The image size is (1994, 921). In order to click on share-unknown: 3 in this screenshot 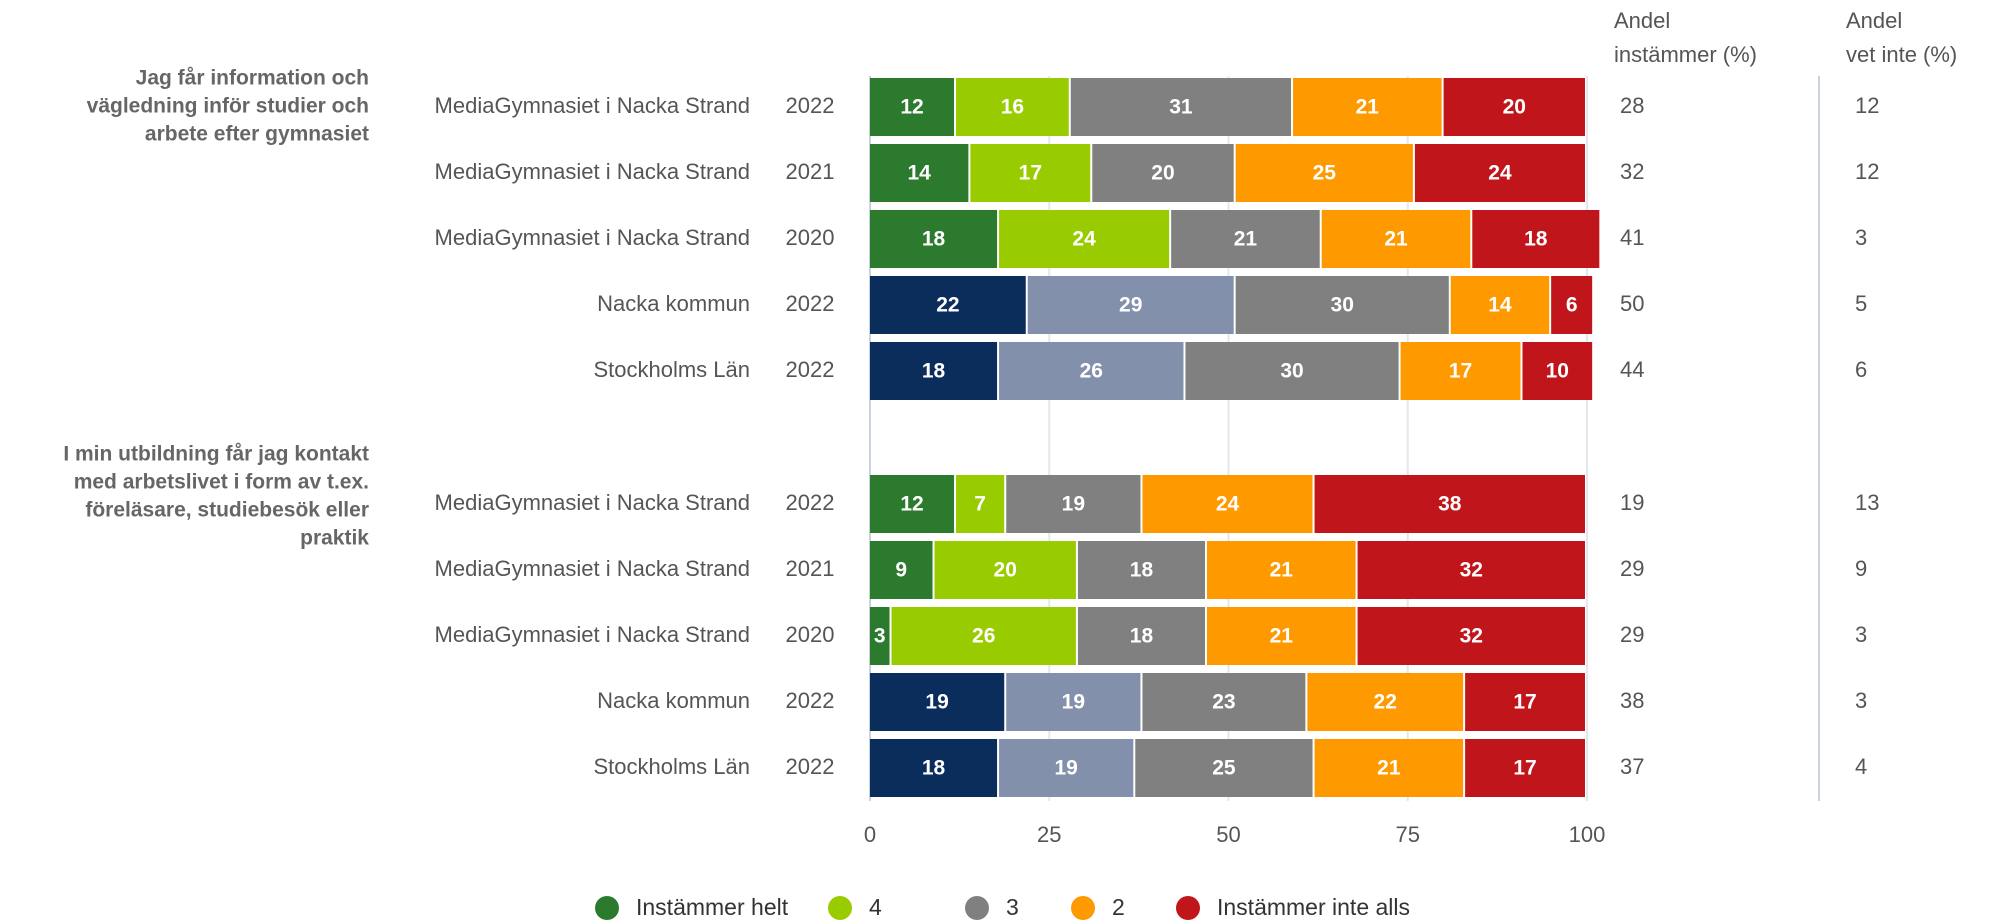, I will do `click(1861, 634)`.